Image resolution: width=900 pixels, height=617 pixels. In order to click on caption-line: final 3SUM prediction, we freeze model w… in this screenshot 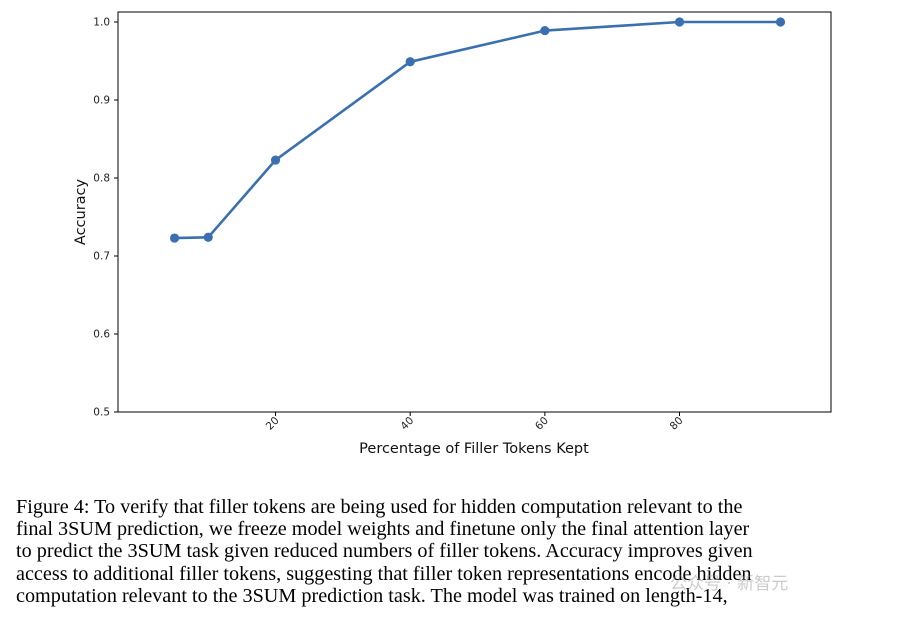, I will do `click(383, 529)`.